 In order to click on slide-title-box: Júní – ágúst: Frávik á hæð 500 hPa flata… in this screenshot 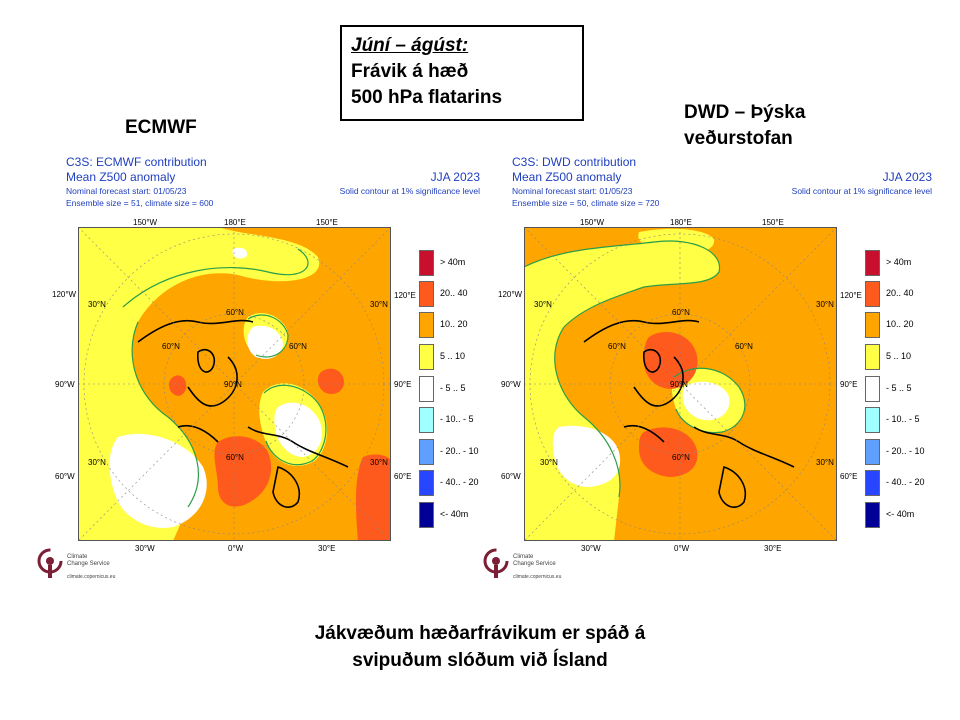, I will do `click(462, 73)`.